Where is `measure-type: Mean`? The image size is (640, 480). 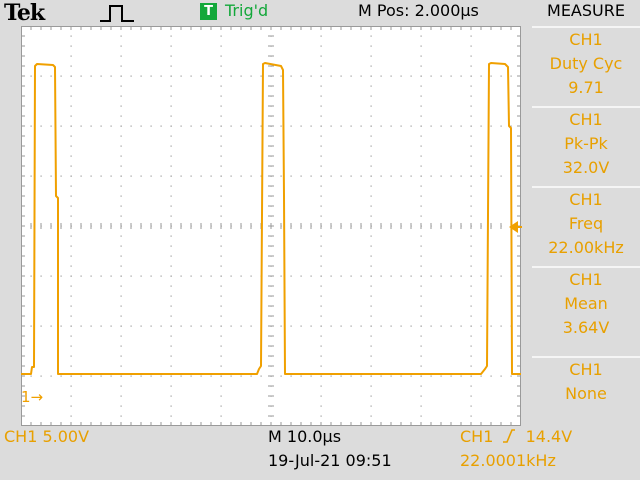 measure-type: Mean is located at coordinates (586, 303).